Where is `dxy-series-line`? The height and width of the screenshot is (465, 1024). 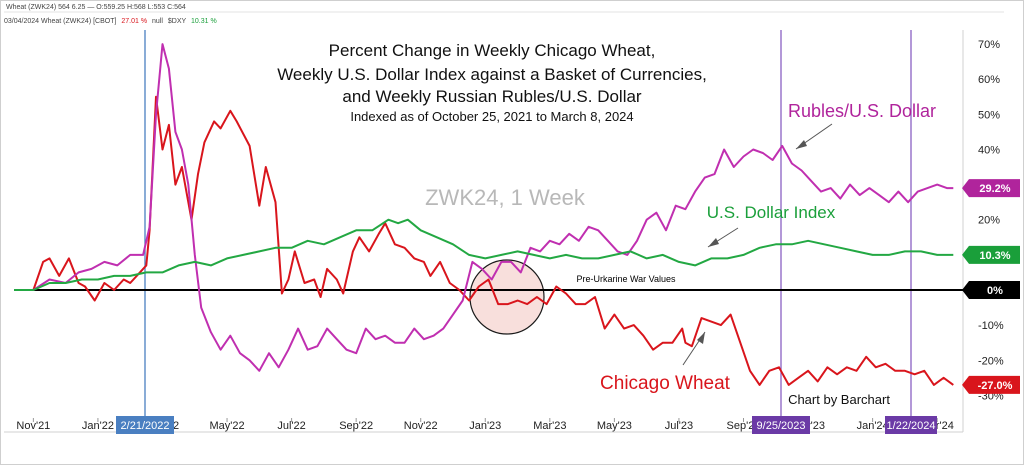
dxy-series-line is located at coordinates (484, 254).